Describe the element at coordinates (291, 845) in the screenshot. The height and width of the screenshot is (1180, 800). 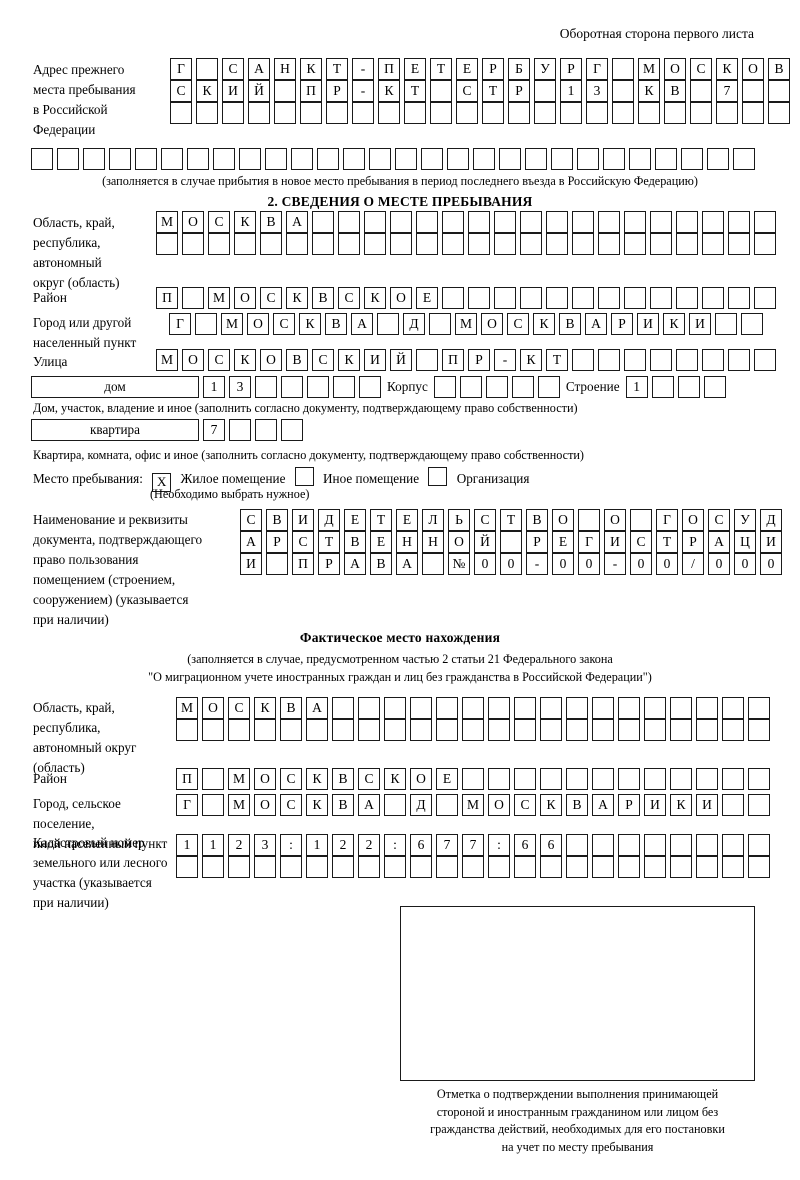
I see `char-cell: :` at that location.